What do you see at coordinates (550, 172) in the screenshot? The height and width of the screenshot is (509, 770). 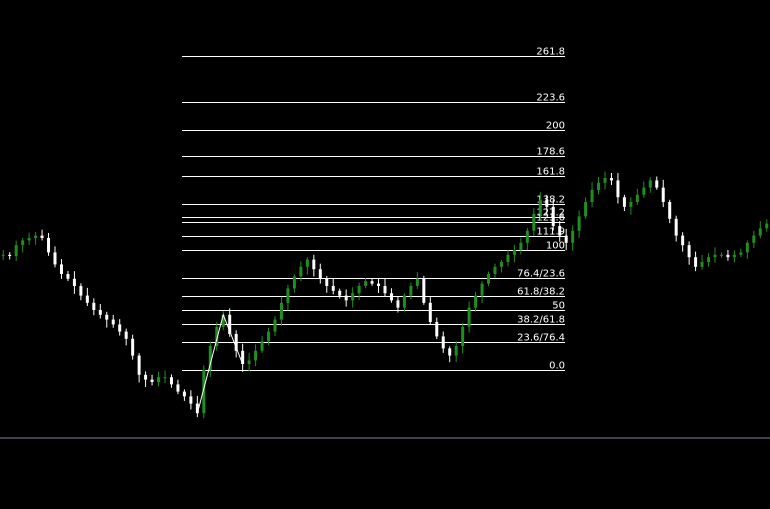 I see `fib-level-label: 161.8` at bounding box center [550, 172].